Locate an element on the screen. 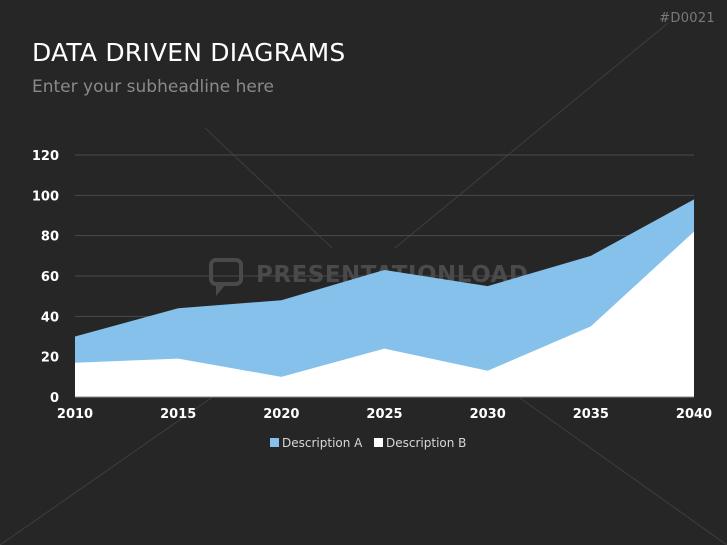  page-title: DATA DRIVEN DIAGRAMS is located at coordinates (189, 52).